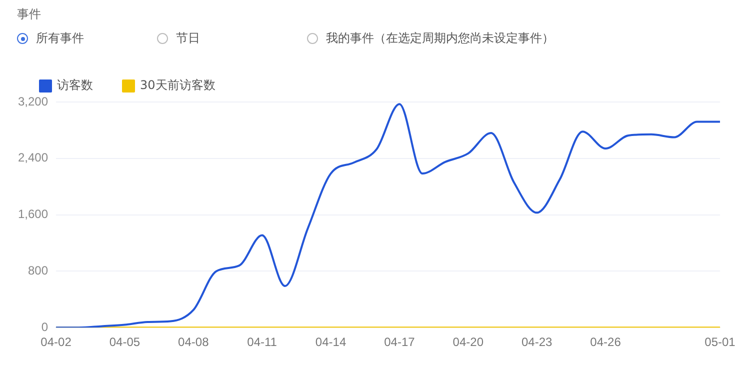  What do you see at coordinates (178, 85) in the screenshot?
I see `legend-label: 30天前访客数` at bounding box center [178, 85].